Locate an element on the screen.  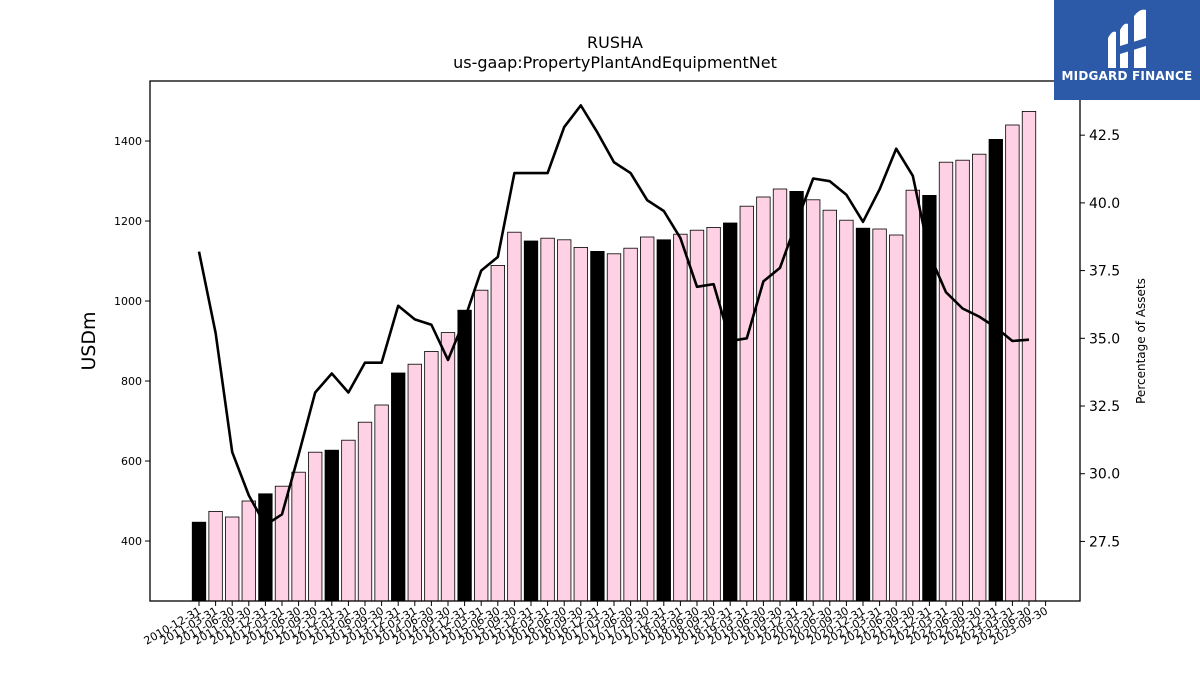
midgard-finance-logo: MIDGARD FINANCE is located at coordinates (1127, 50).